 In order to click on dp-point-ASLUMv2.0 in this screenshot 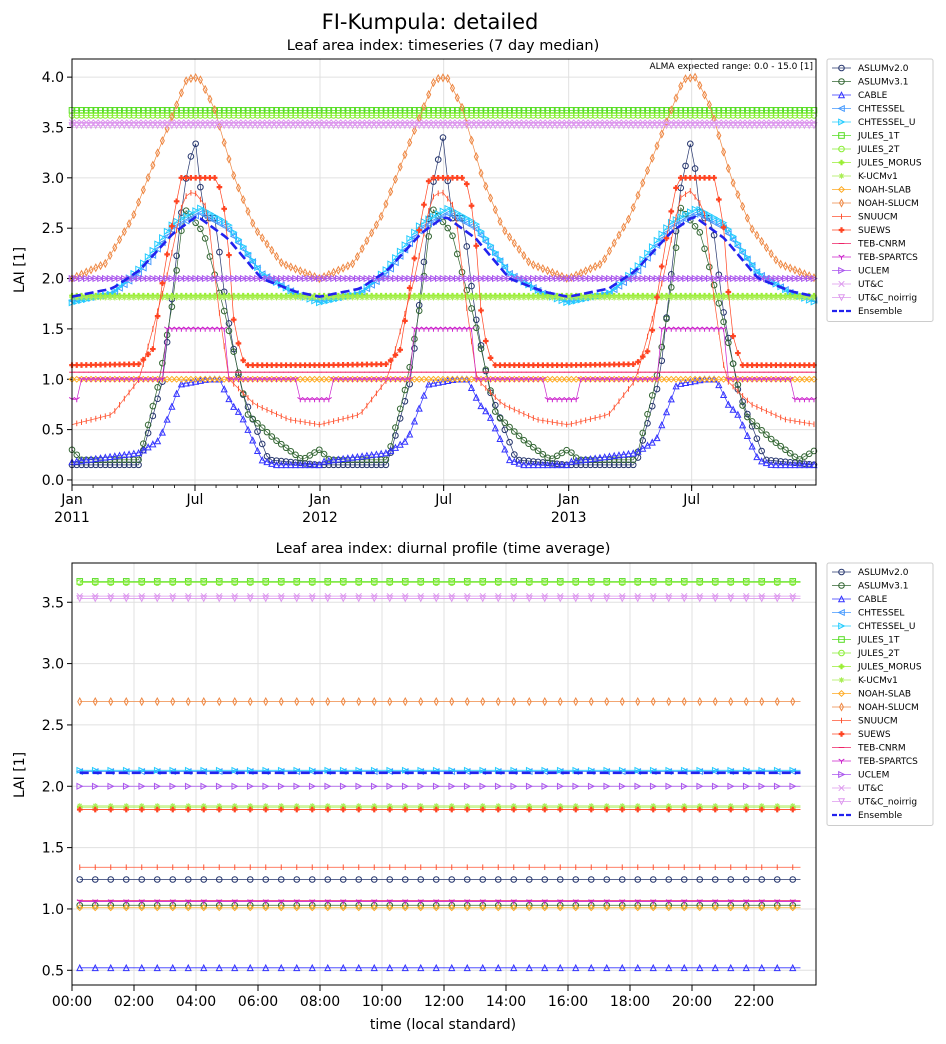, I will do `click(669, 879)`.